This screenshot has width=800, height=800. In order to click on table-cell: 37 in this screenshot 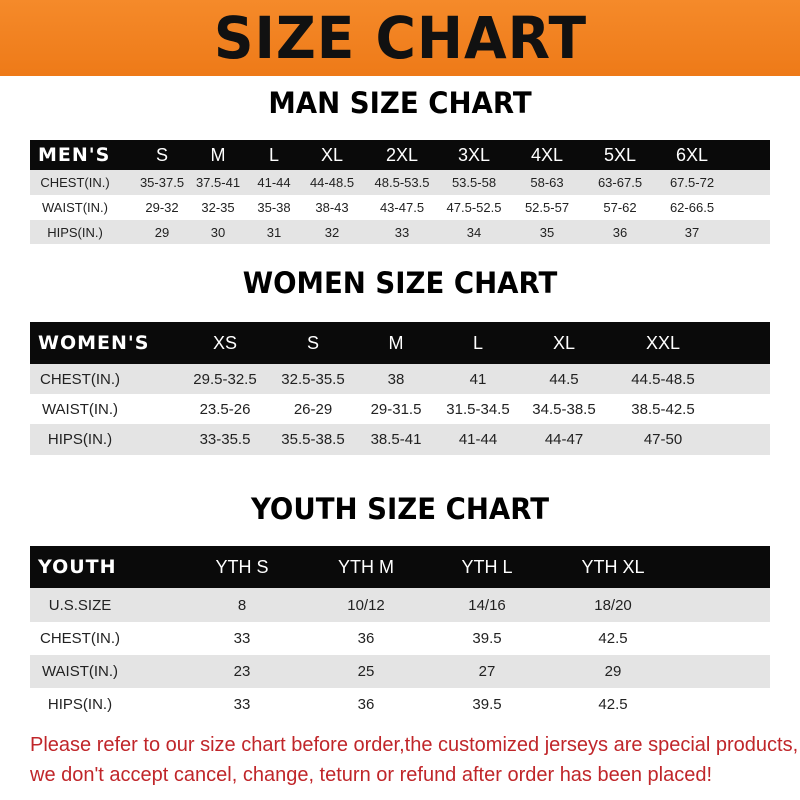, I will do `click(692, 232)`.